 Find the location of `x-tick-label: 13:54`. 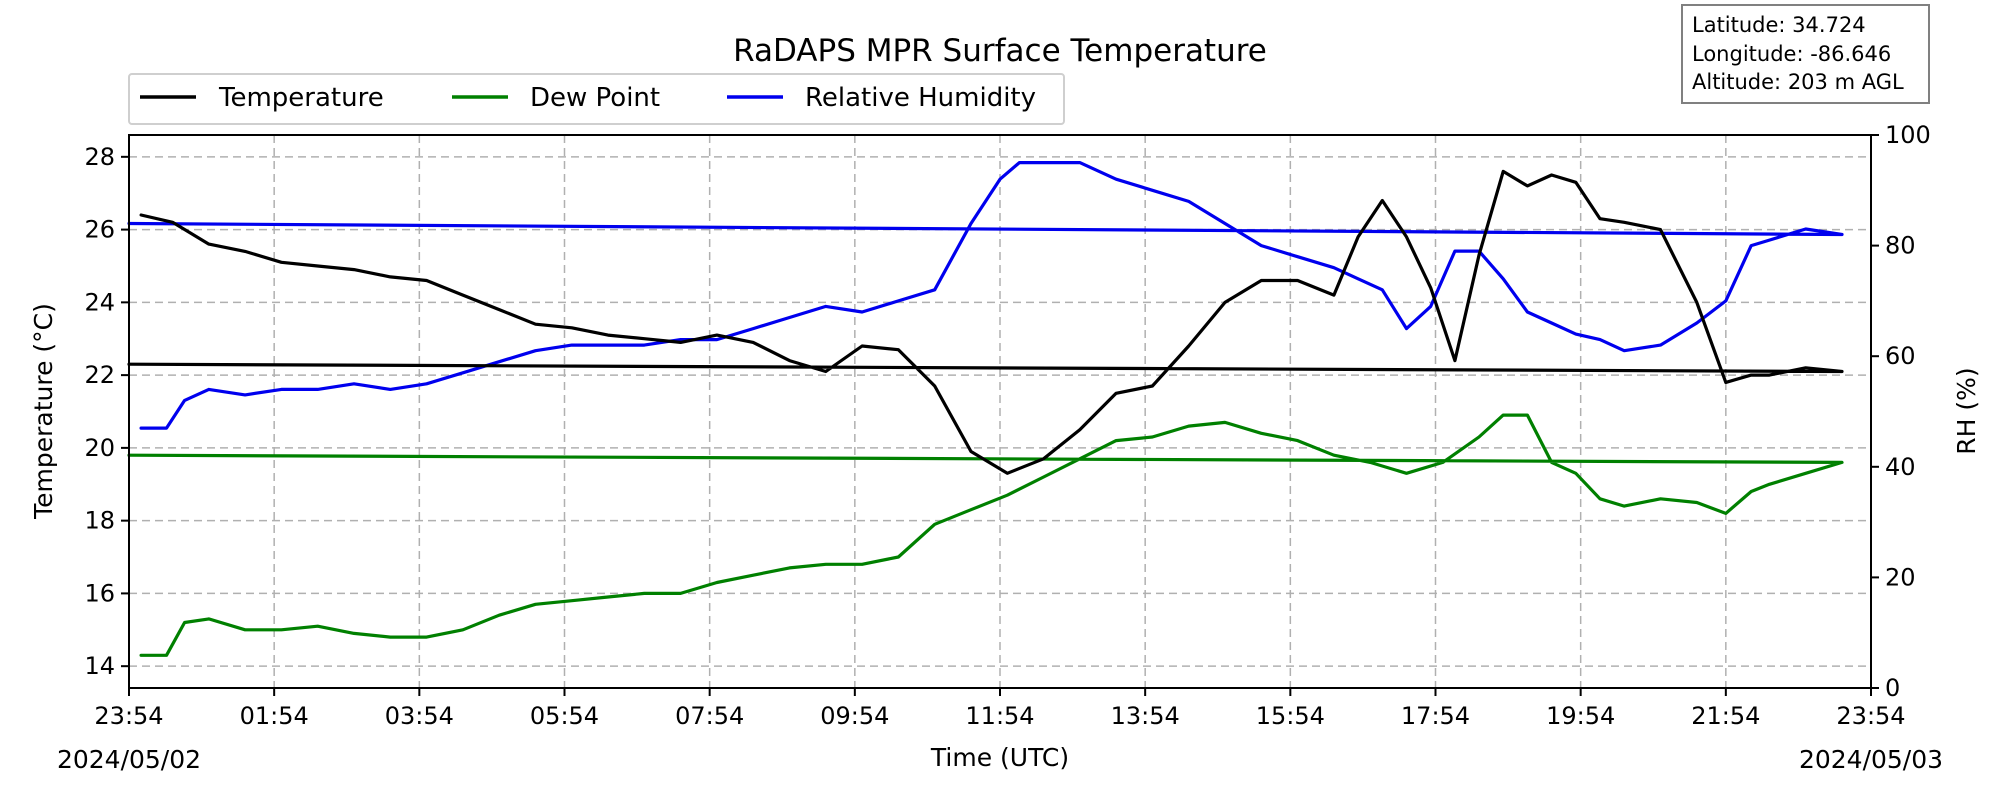

x-tick-label: 13:54 is located at coordinates (1145, 716).